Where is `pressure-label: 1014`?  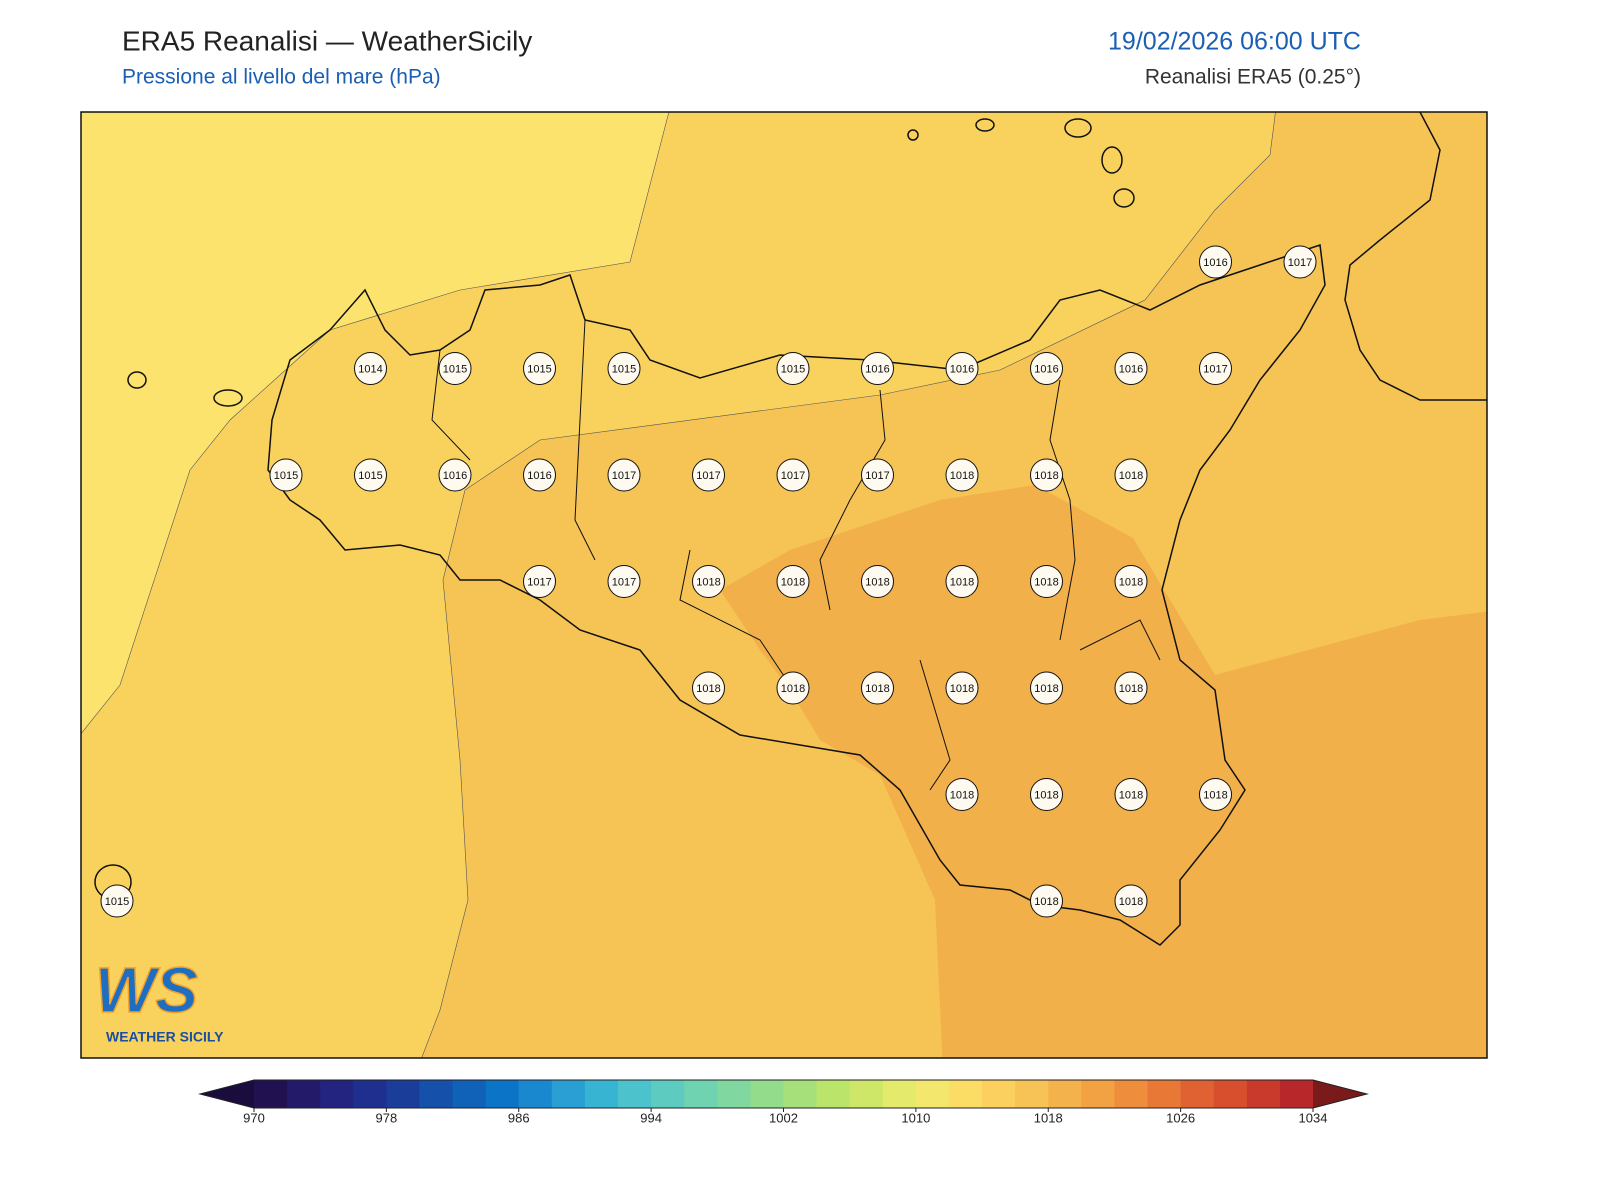
pressure-label: 1014 is located at coordinates (370, 369).